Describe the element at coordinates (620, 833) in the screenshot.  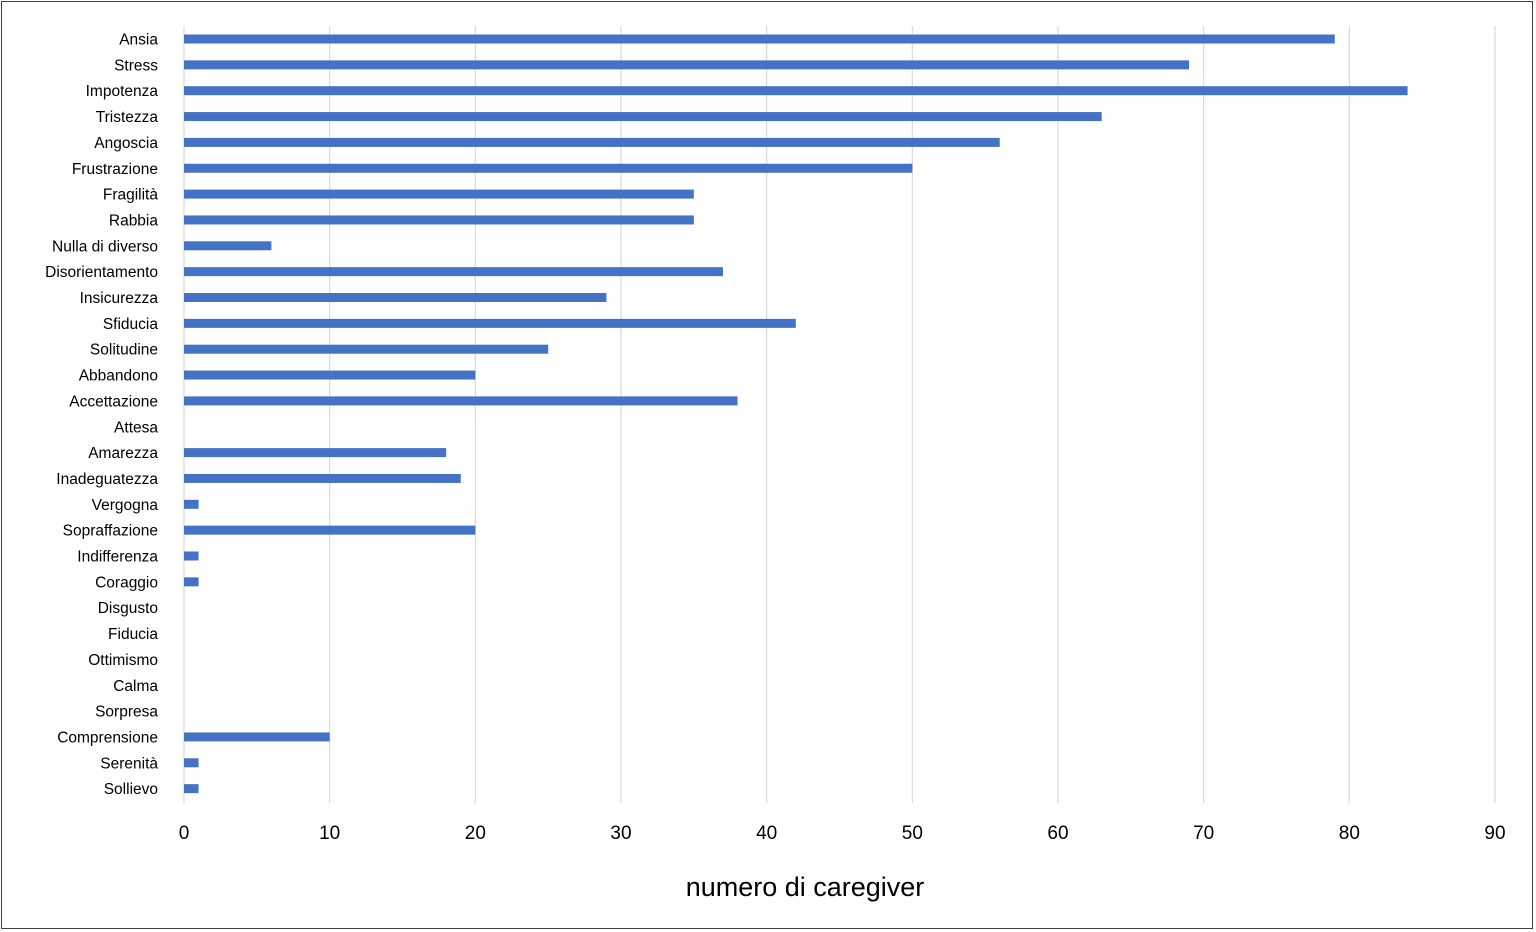
I see `x-tick-label: 30` at that location.